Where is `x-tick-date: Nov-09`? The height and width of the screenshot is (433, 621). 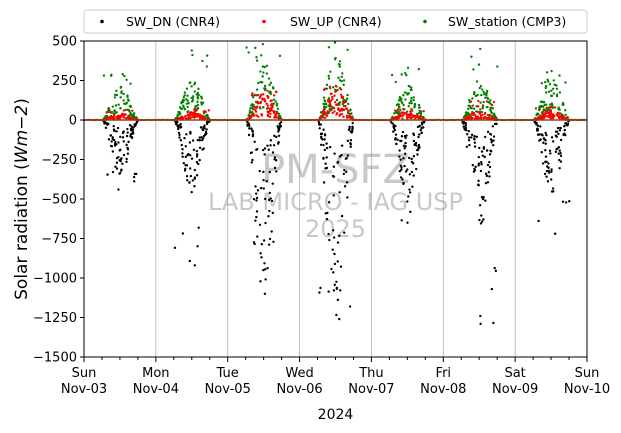
x-tick-date: Nov-09 is located at coordinates (515, 389).